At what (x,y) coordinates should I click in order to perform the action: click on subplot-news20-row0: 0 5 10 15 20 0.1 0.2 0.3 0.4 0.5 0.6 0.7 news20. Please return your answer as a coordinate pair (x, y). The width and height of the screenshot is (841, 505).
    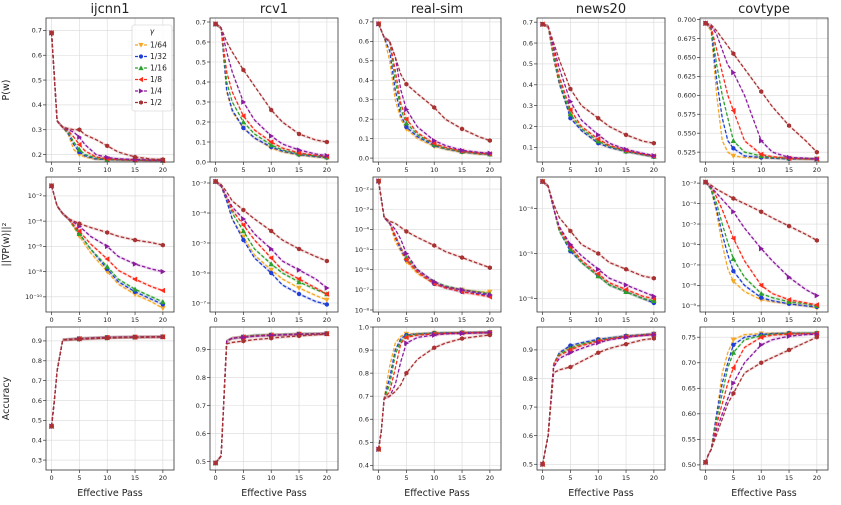
    Looking at the image, I should click on (594, 88).